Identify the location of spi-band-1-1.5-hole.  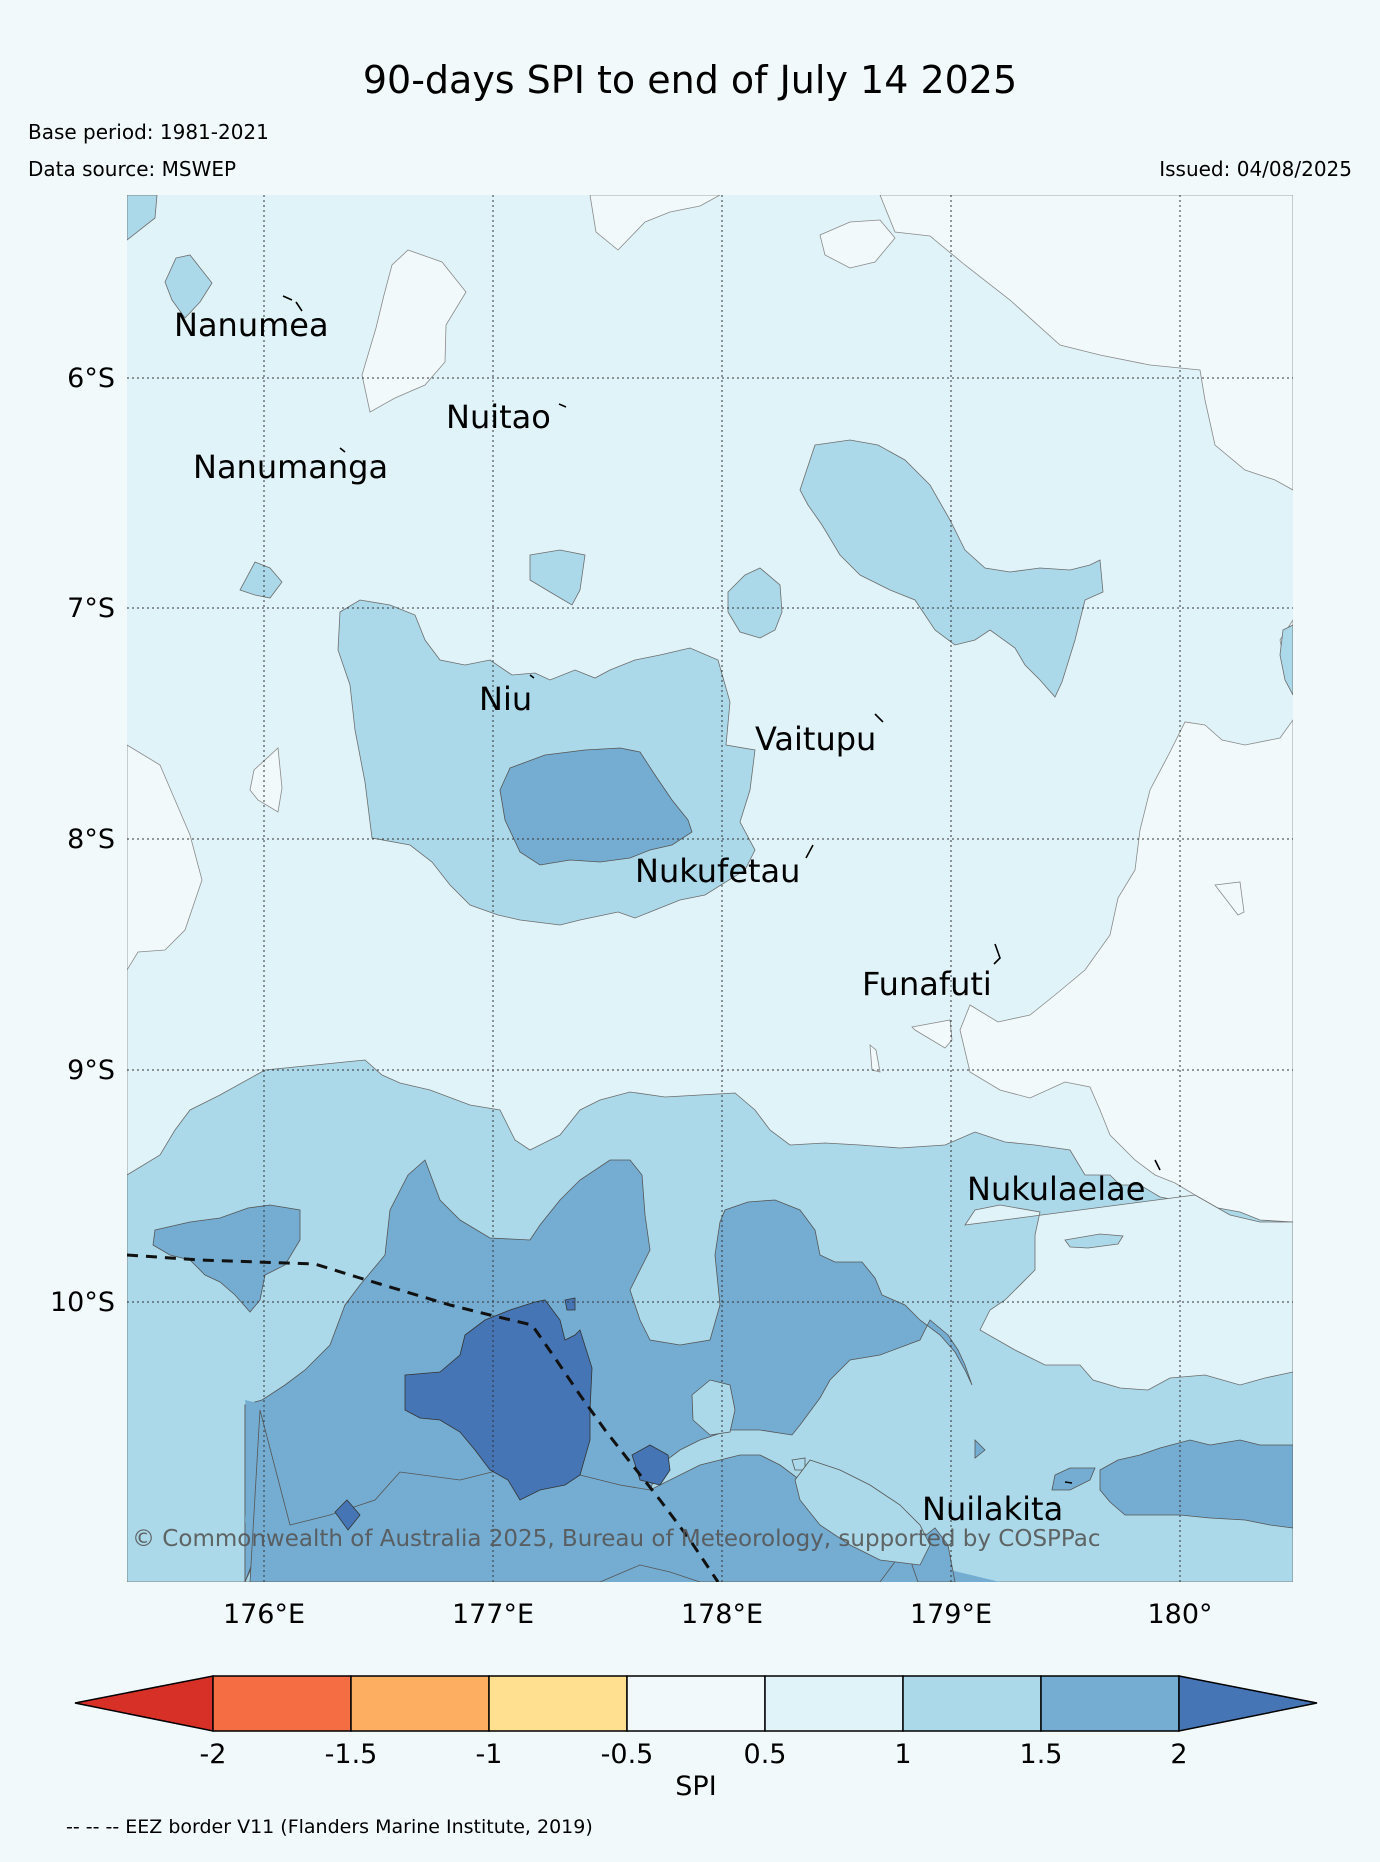
(811, 1472).